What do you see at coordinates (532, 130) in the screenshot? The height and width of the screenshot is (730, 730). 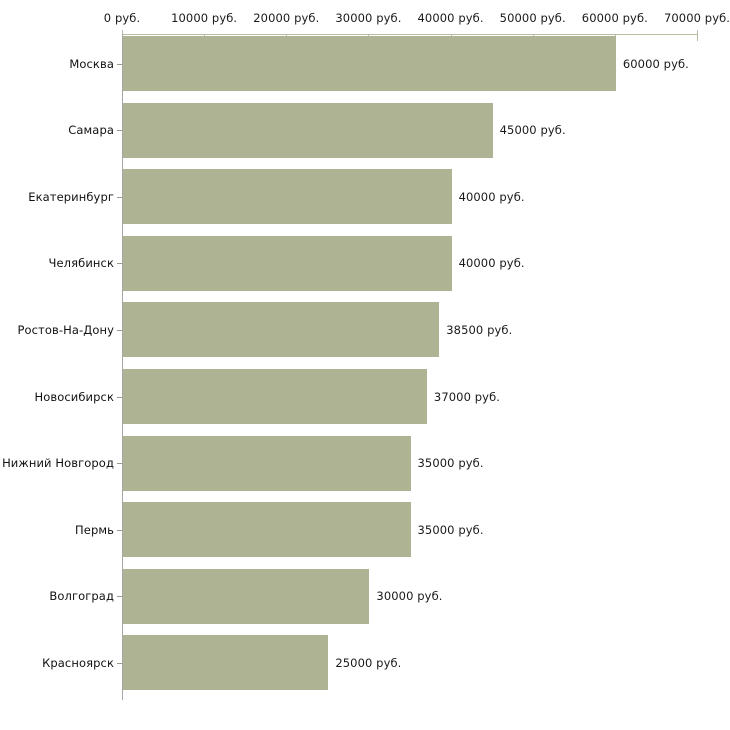 I see `bar-value-label: 45000 руб.` at bounding box center [532, 130].